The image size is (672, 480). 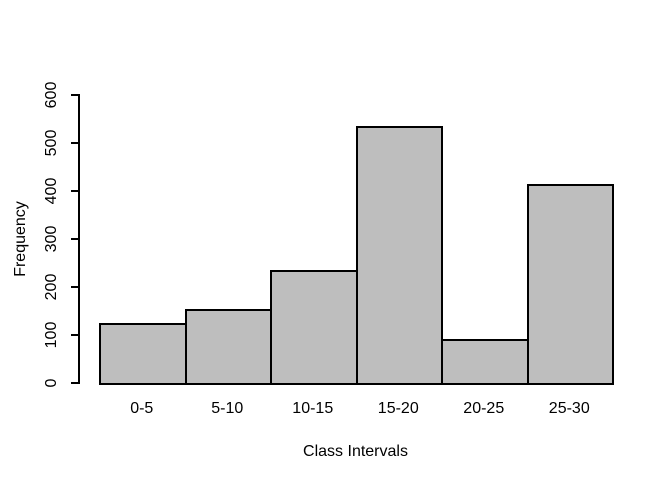 I want to click on x-axis-title: Class Intervals, so click(x=355, y=451).